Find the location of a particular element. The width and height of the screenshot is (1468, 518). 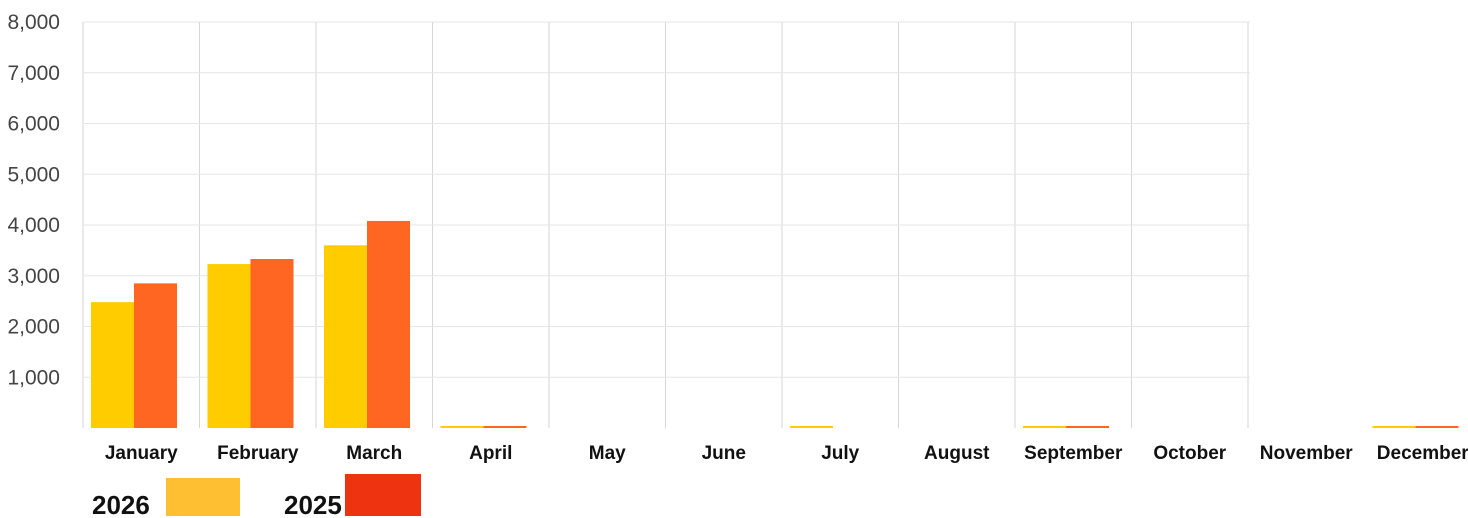

x-tick-label: November is located at coordinates (1307, 453).